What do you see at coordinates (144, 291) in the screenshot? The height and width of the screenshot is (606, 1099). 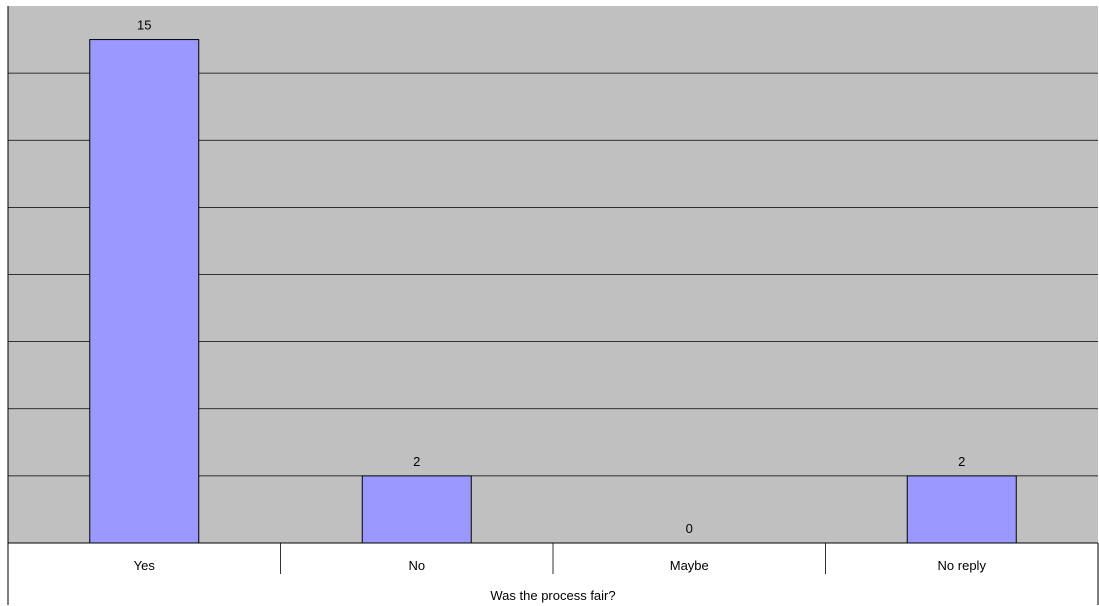 I see `bar-yes` at bounding box center [144, 291].